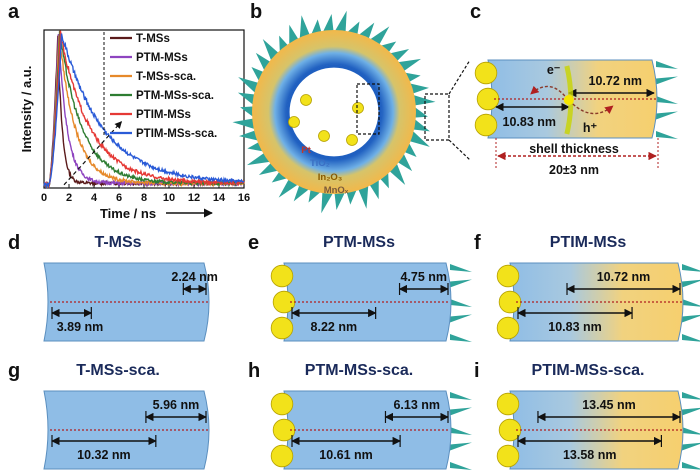 The width and height of the screenshot is (700, 470). What do you see at coordinates (130, 302) in the screenshot?
I see `shell-panel-d: 2.24 nm 3.89 nm` at bounding box center [130, 302].